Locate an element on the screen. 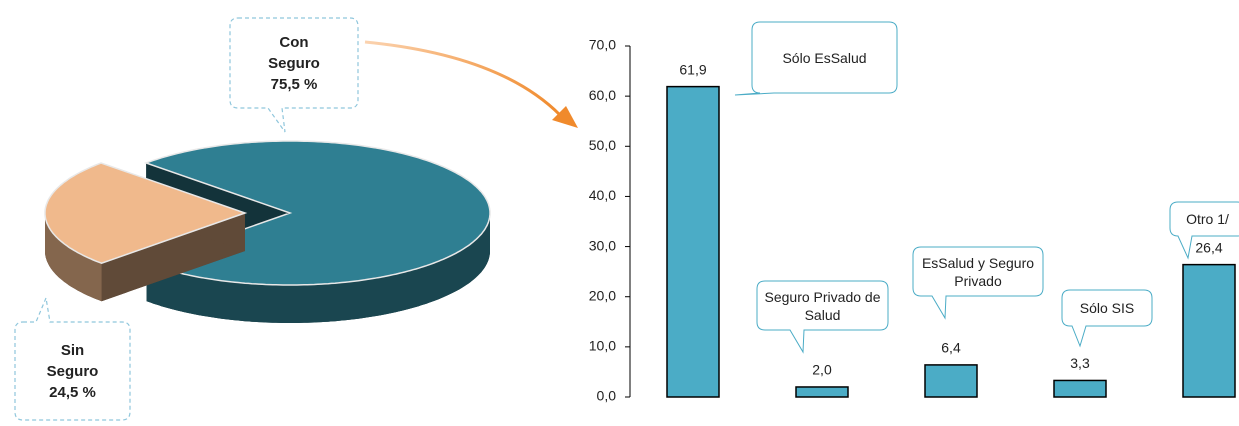 Image resolution: width=1239 pixels, height=426 pixels. pie-slice is located at coordinates (146, 213).